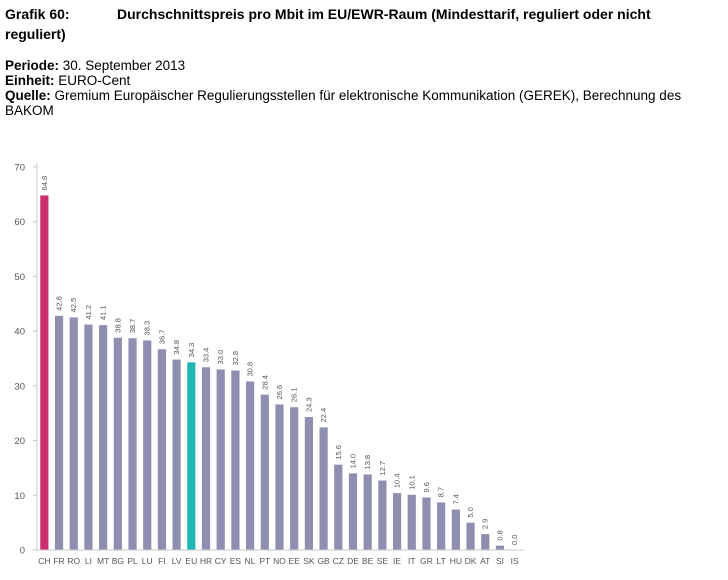 The image size is (728, 580). Describe the element at coordinates (485, 561) in the screenshot. I see `x-tick-label: AT` at that location.